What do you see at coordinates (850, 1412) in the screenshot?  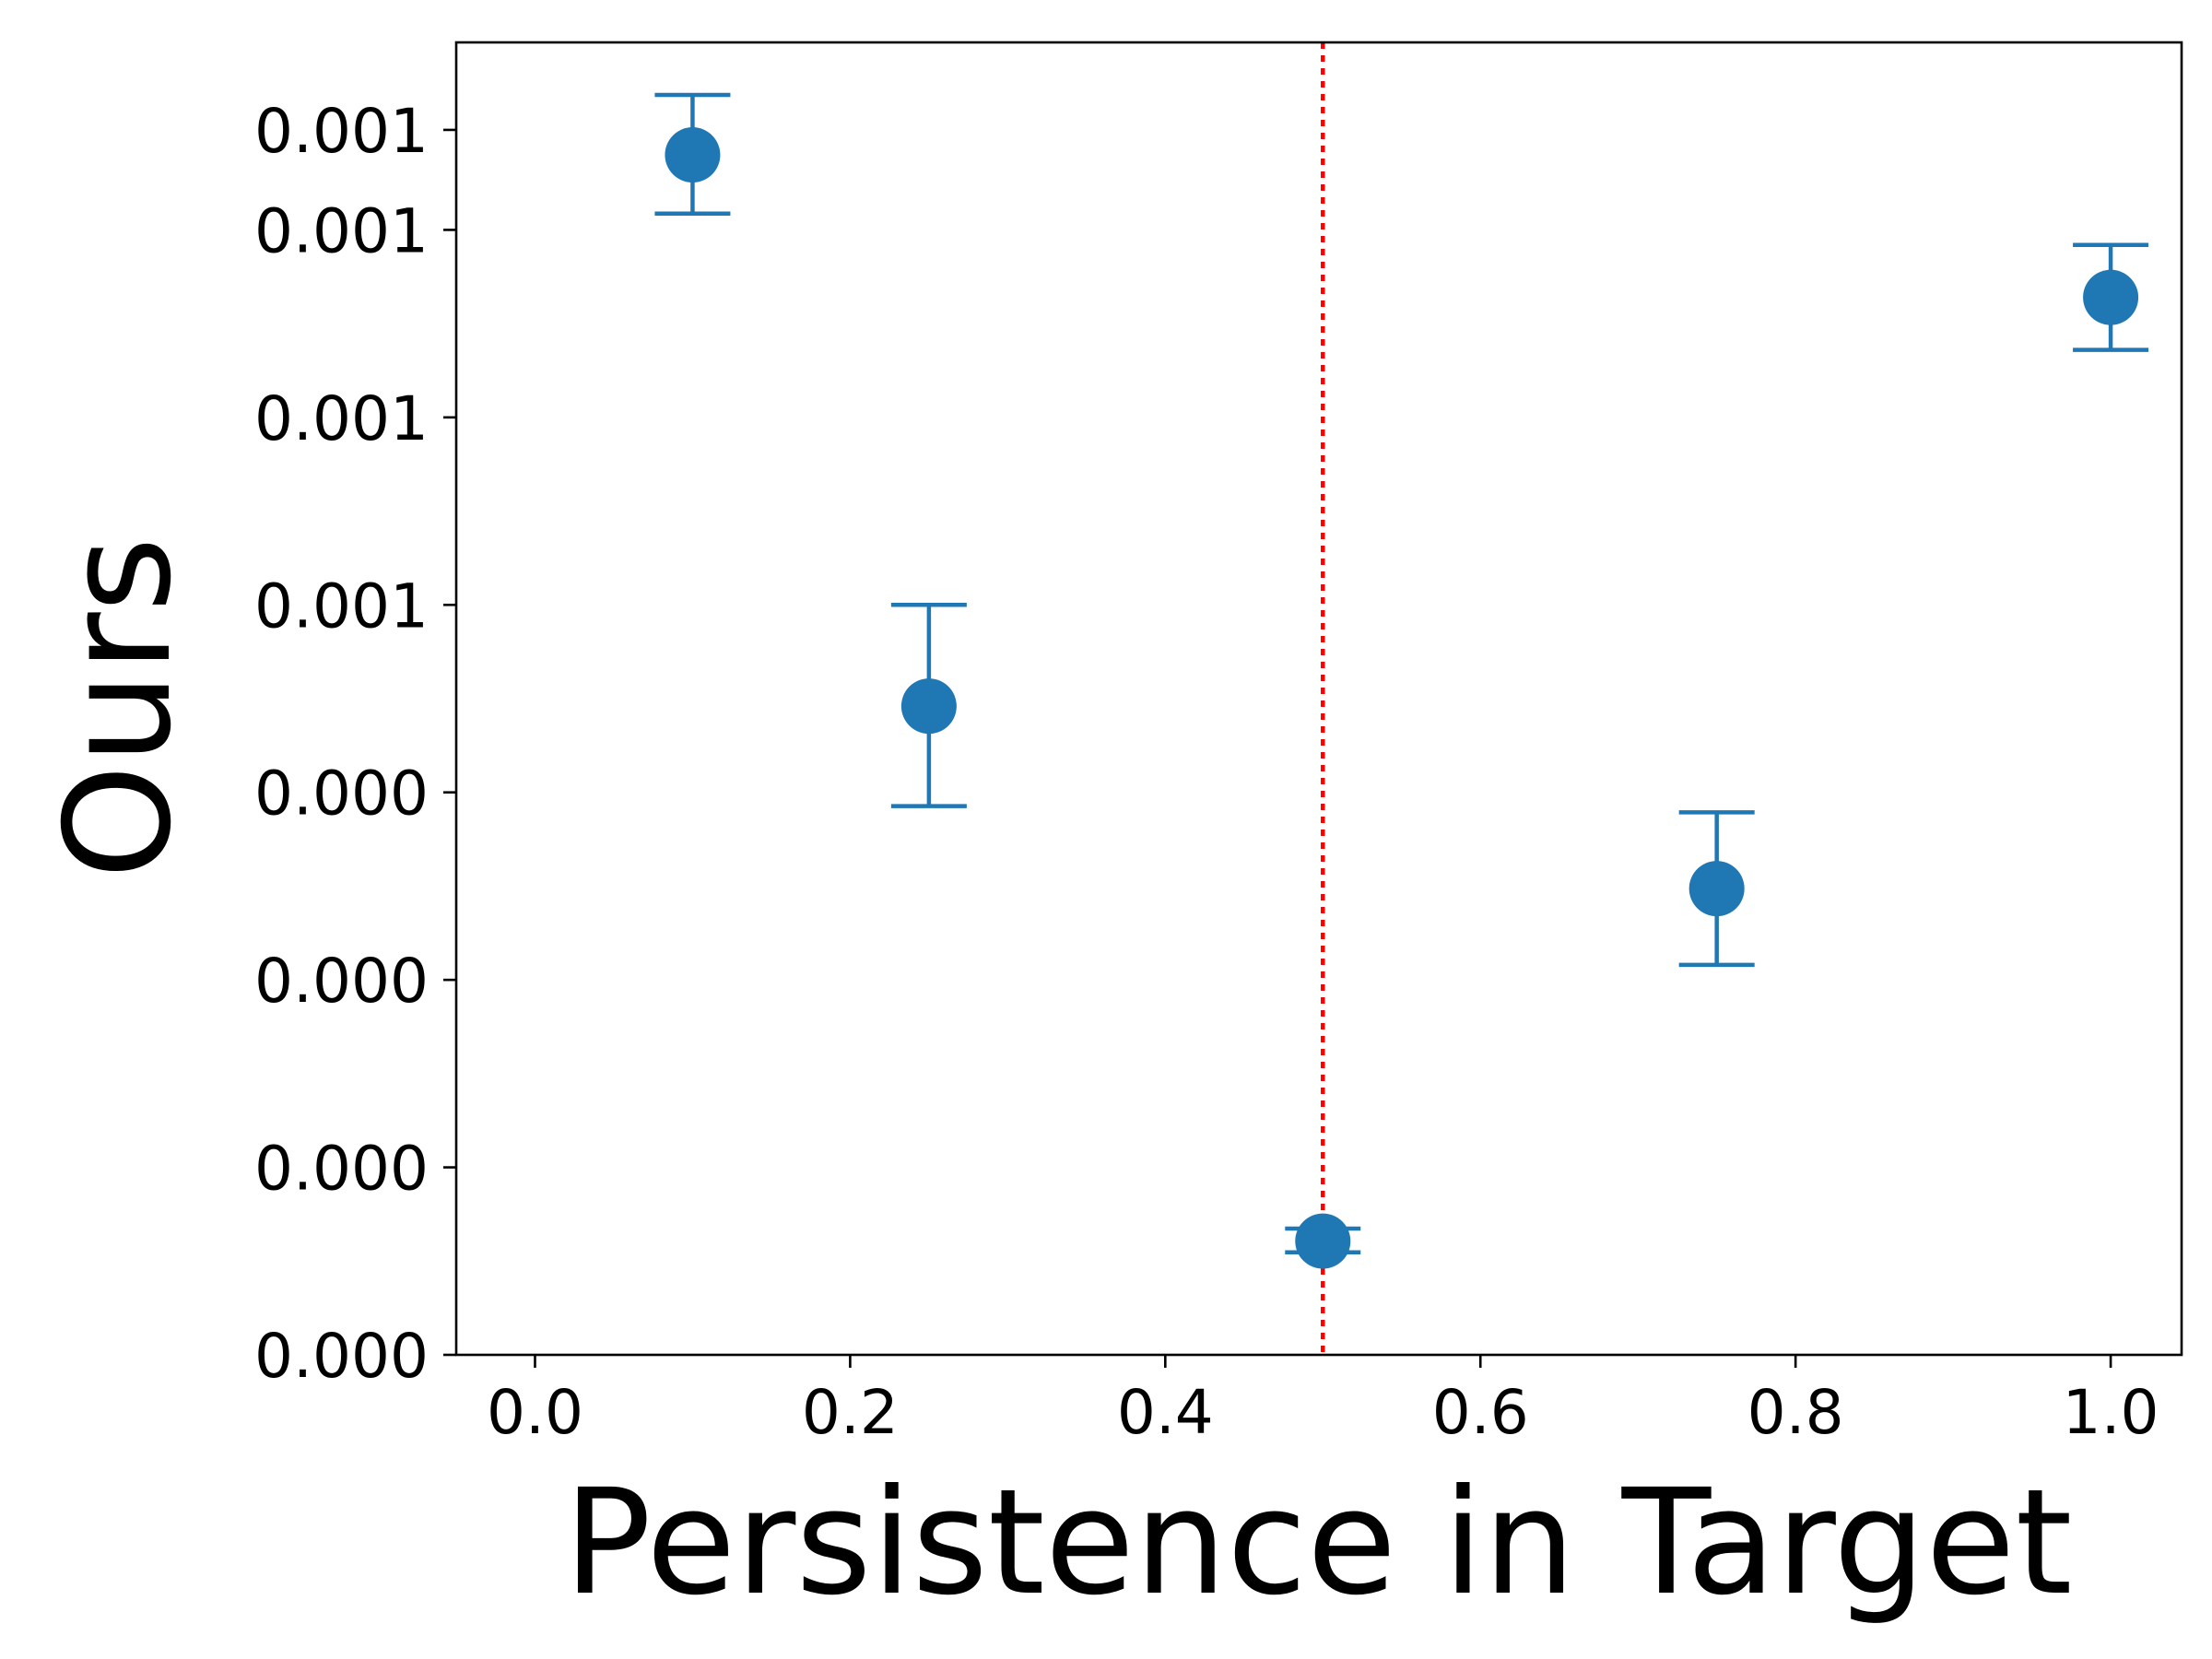 I see `x-tick-label: 0.2` at bounding box center [850, 1412].